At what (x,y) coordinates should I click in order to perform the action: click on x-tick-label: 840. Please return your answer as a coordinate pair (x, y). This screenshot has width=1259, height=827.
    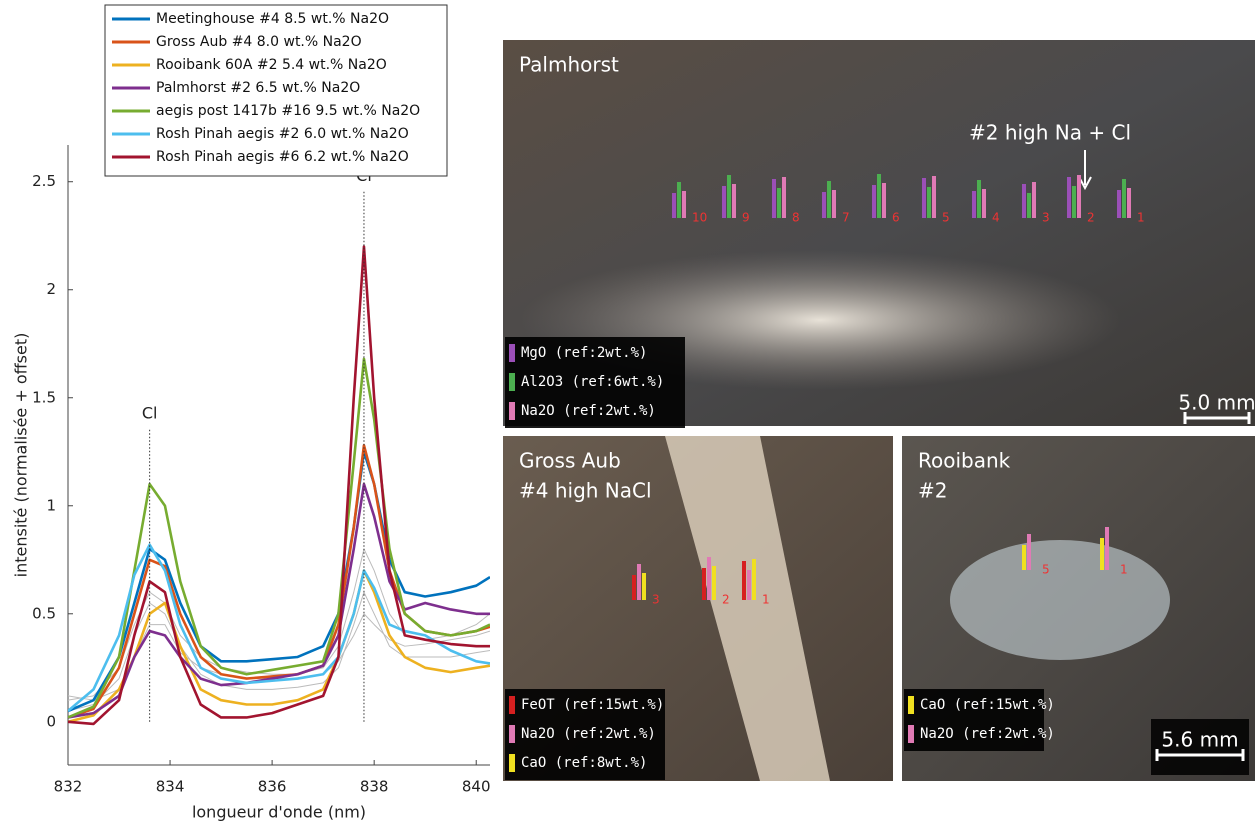
    Looking at the image, I should click on (476, 787).